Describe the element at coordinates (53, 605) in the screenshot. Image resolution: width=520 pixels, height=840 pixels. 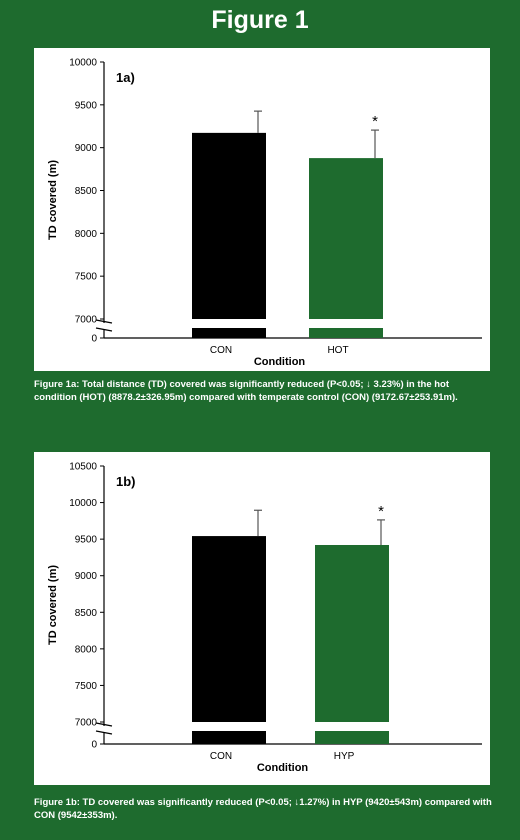
I see `y-axis-label-1b: TD covered (m)` at that location.